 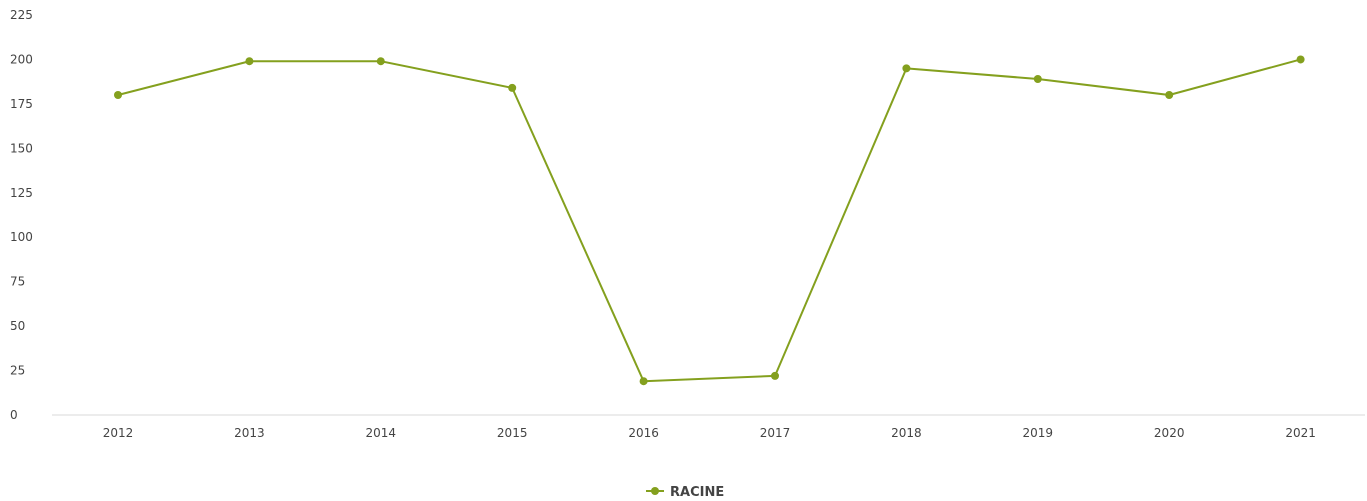 What do you see at coordinates (21, 59) in the screenshot?
I see `y-tick-label: 200` at bounding box center [21, 59].